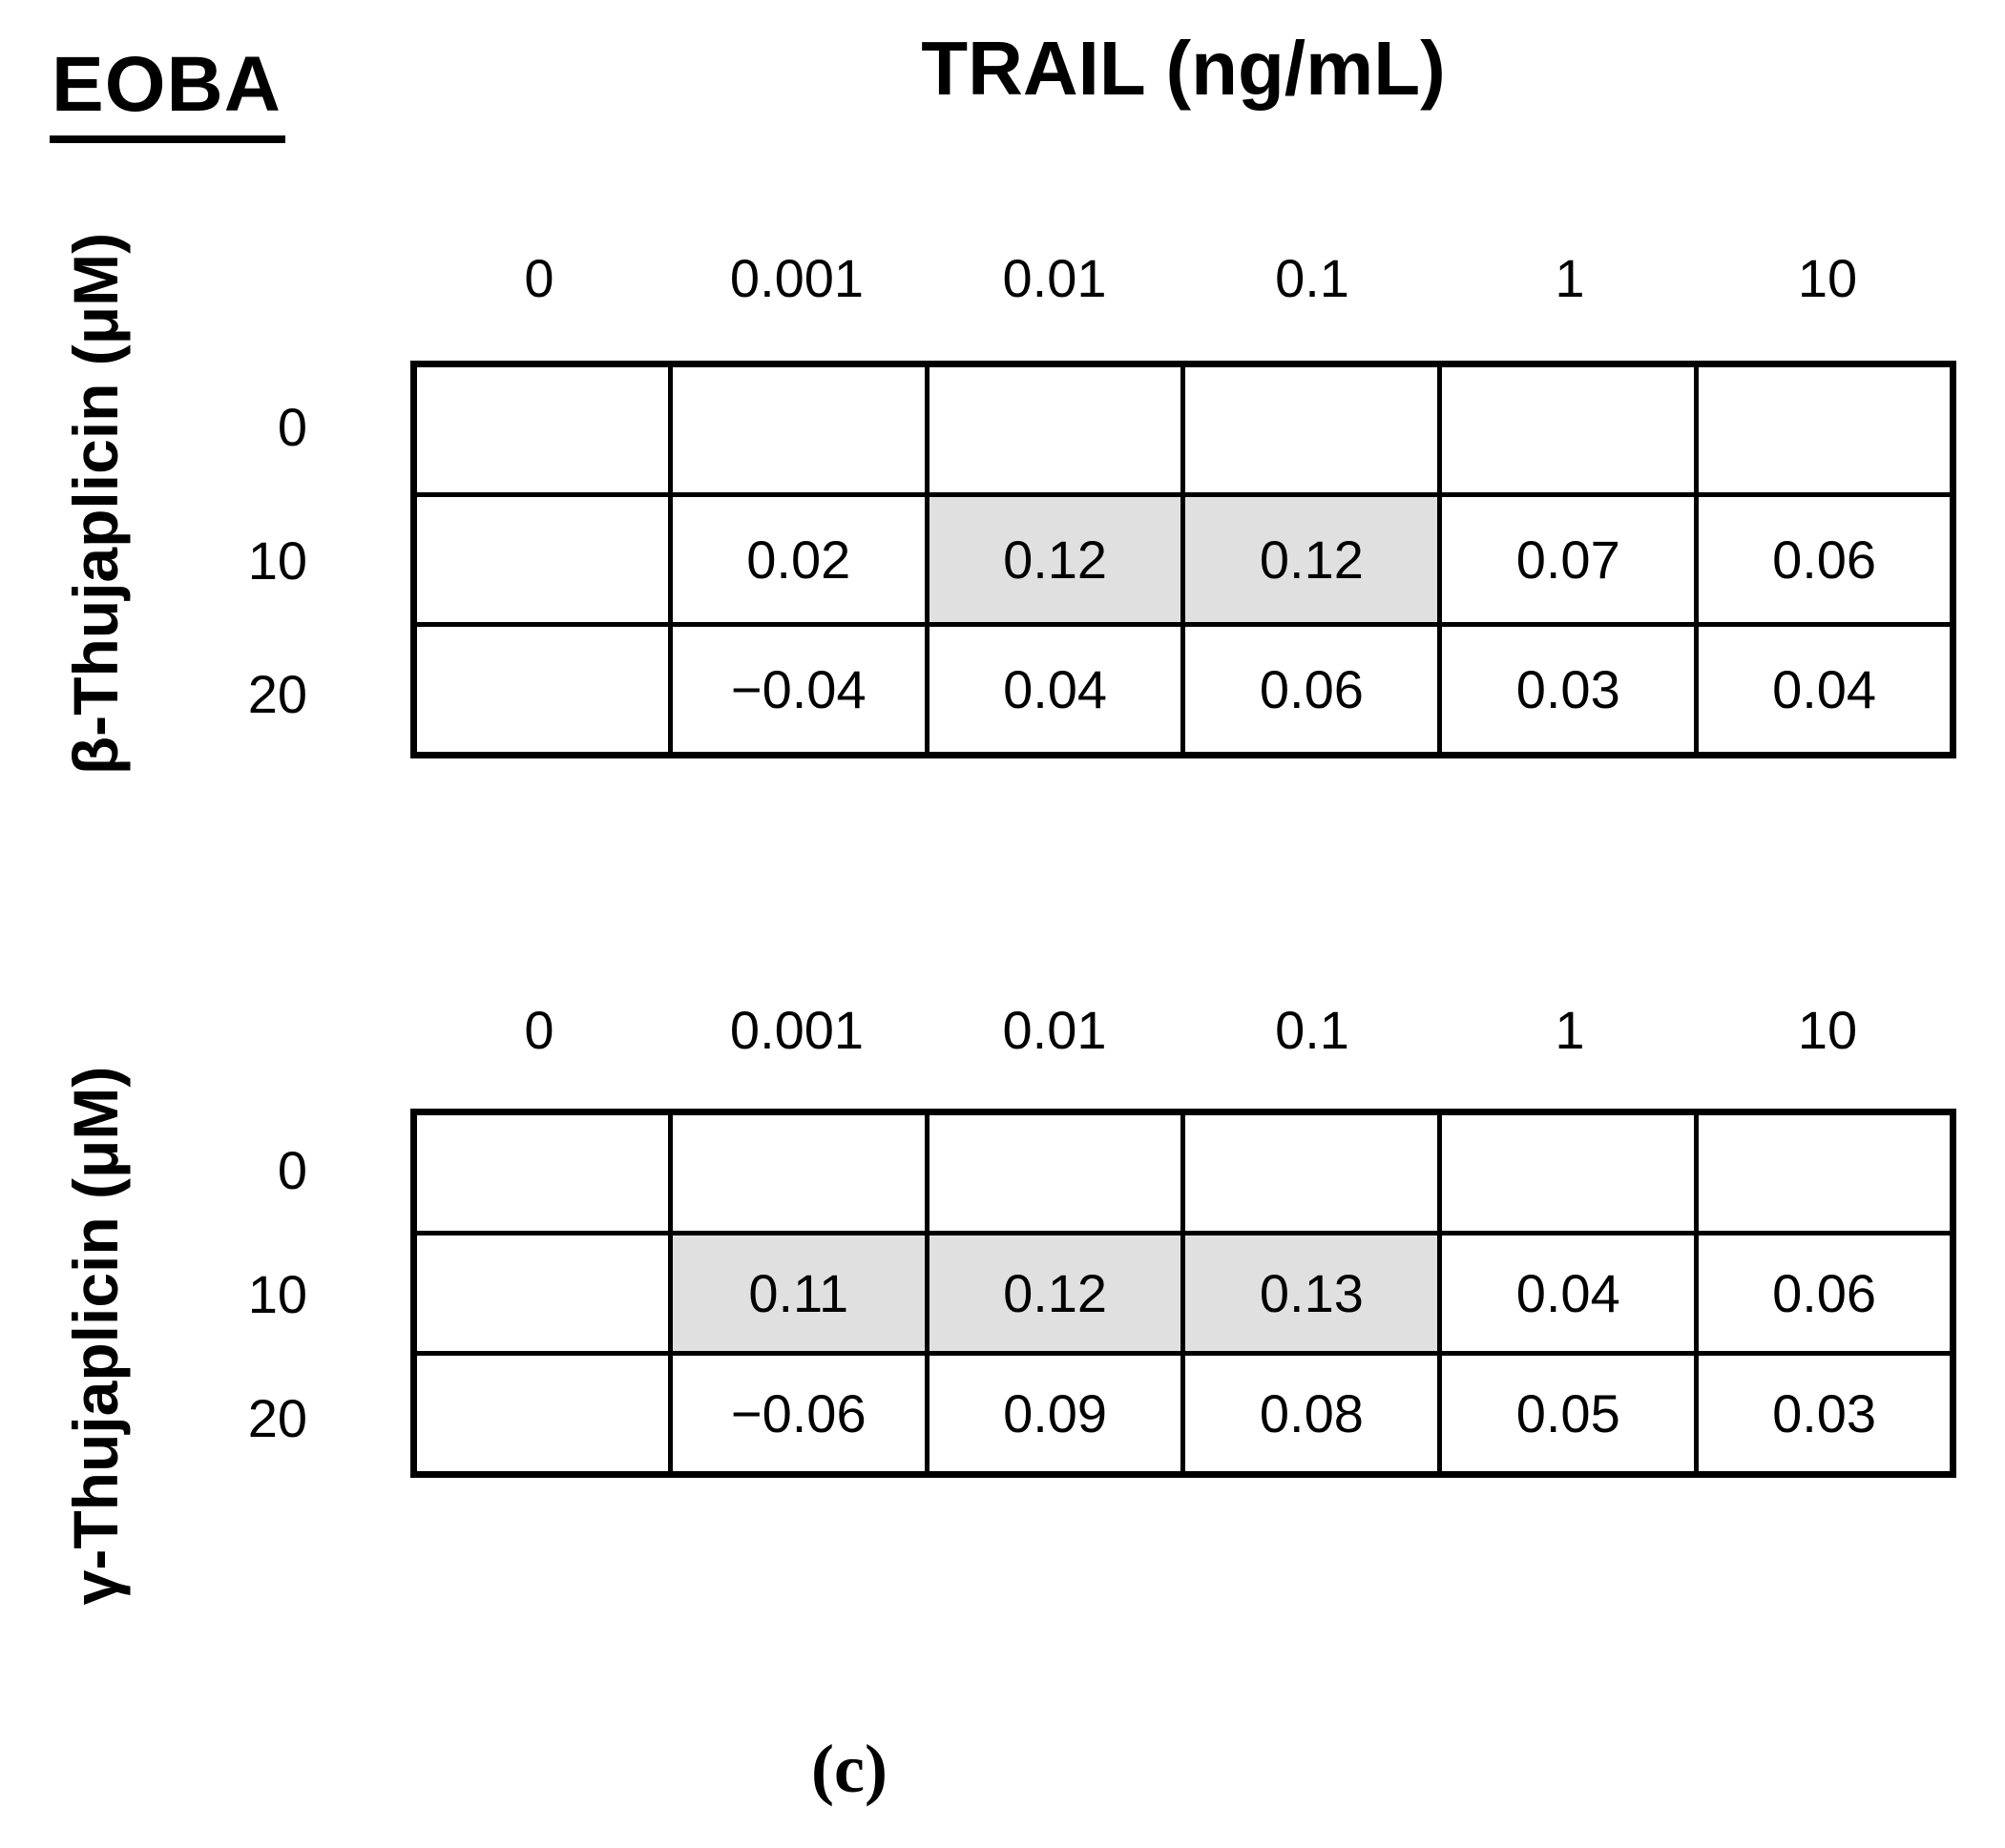  What do you see at coordinates (1311, 1293) in the screenshot?
I see `table-cell: 0.13` at bounding box center [1311, 1293].